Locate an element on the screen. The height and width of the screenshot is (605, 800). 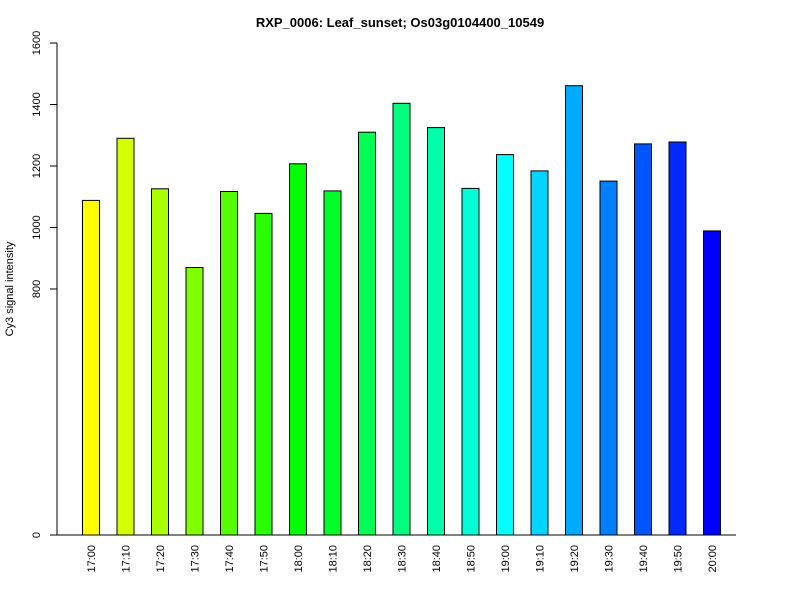
x-tick-label: 18:50 is located at coordinates (472, 559).